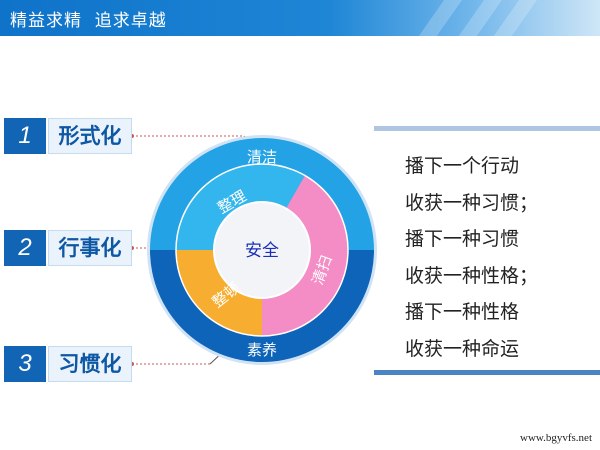  What do you see at coordinates (25, 248) in the screenshot?
I see `step-number: 2` at bounding box center [25, 248].